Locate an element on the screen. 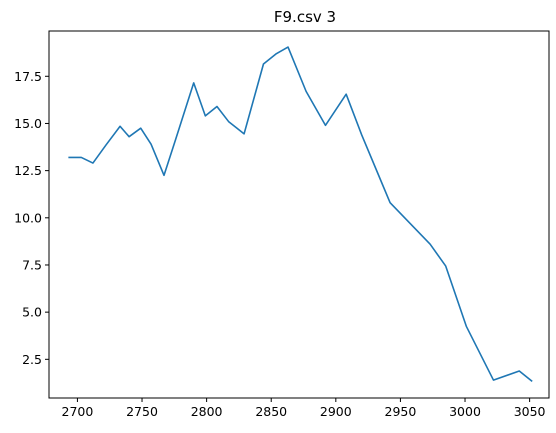  x-tick-label: 2800 is located at coordinates (207, 411).